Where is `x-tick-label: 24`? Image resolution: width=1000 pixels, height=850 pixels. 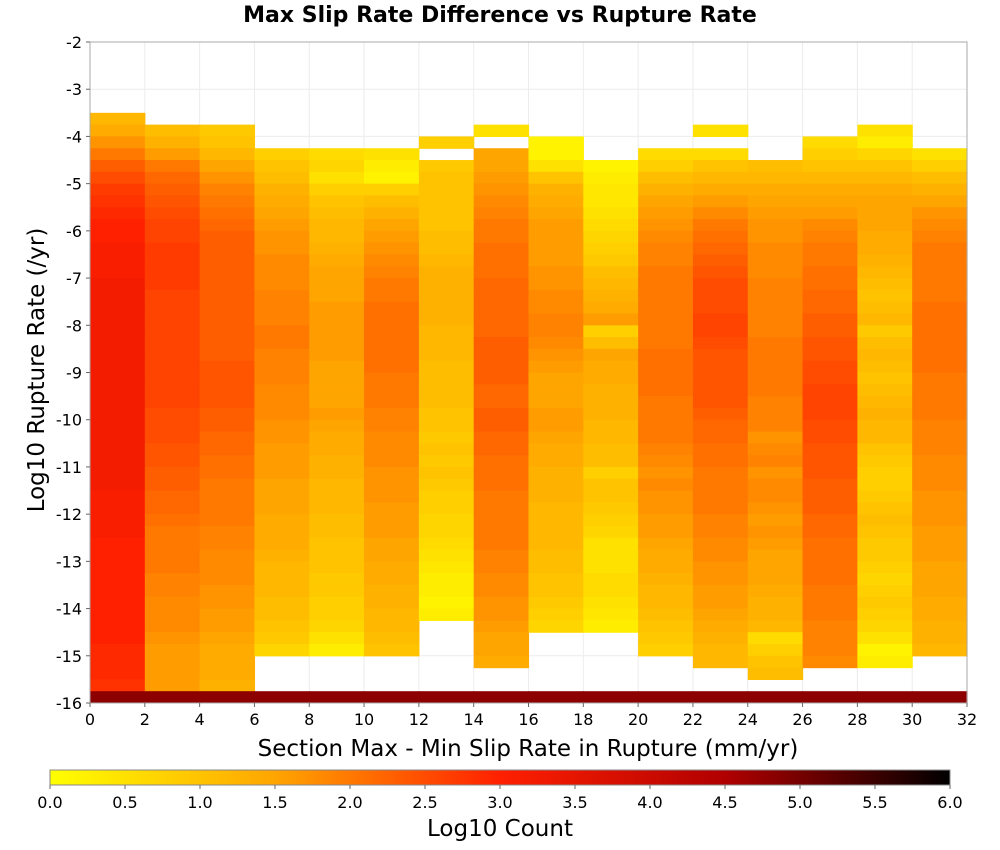 x-tick-label: 24 is located at coordinates (748, 719).